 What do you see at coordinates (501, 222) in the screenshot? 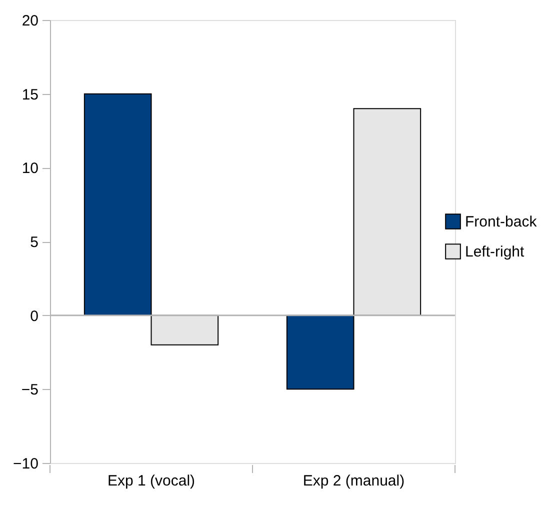
I see `legend-label: Front-back` at bounding box center [501, 222].